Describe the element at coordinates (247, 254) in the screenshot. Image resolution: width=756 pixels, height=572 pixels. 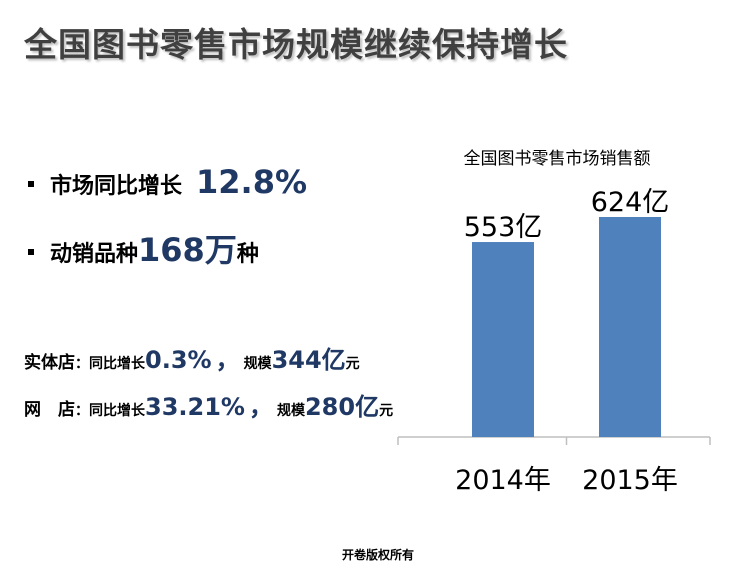
I see `bullet-unit: 种` at that location.